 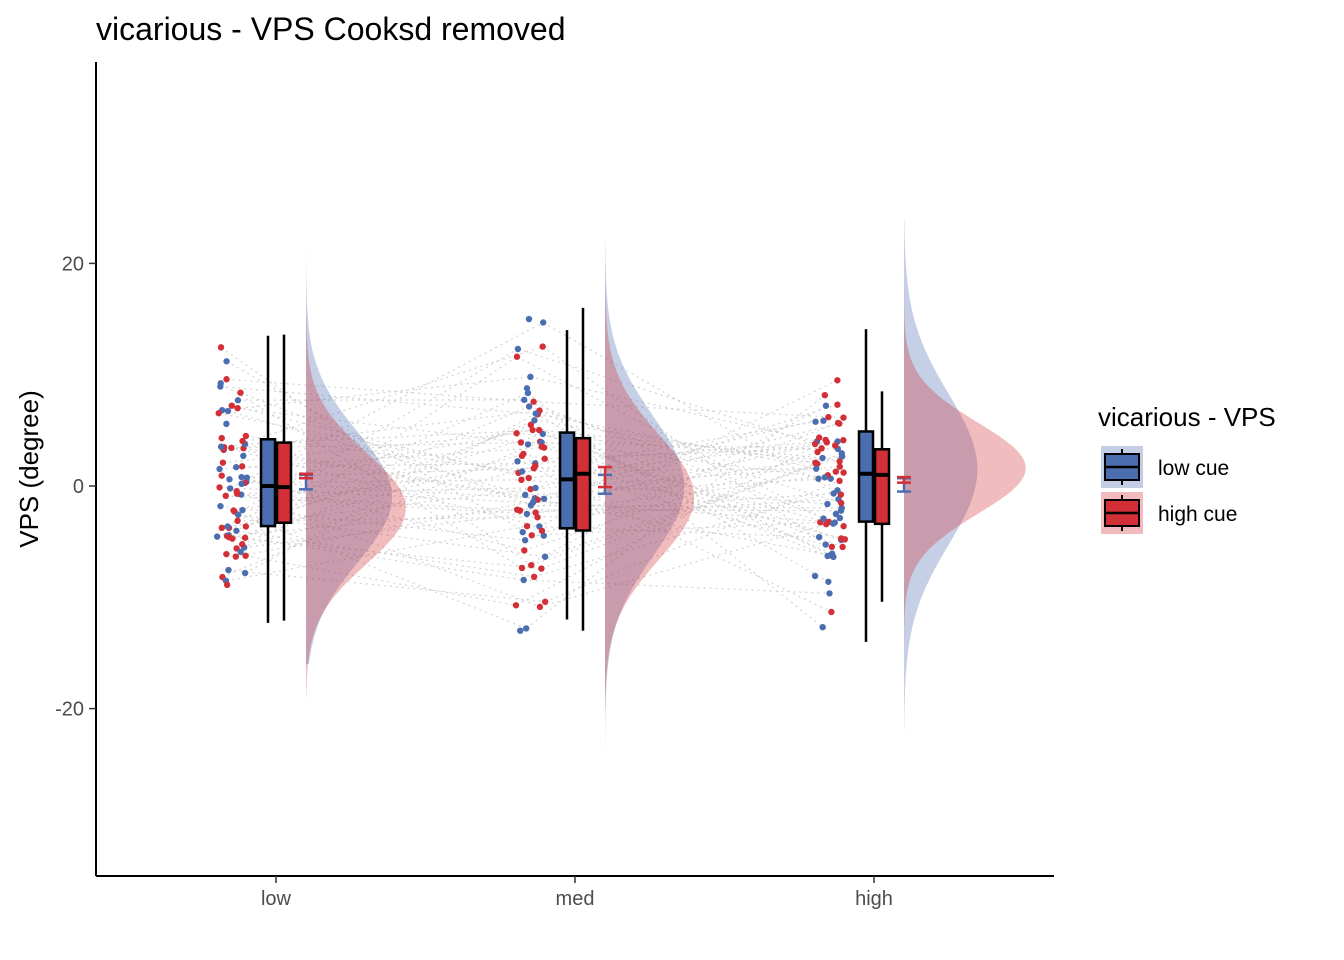 I want to click on boxplot-high-cue-high, so click(x=882, y=496).